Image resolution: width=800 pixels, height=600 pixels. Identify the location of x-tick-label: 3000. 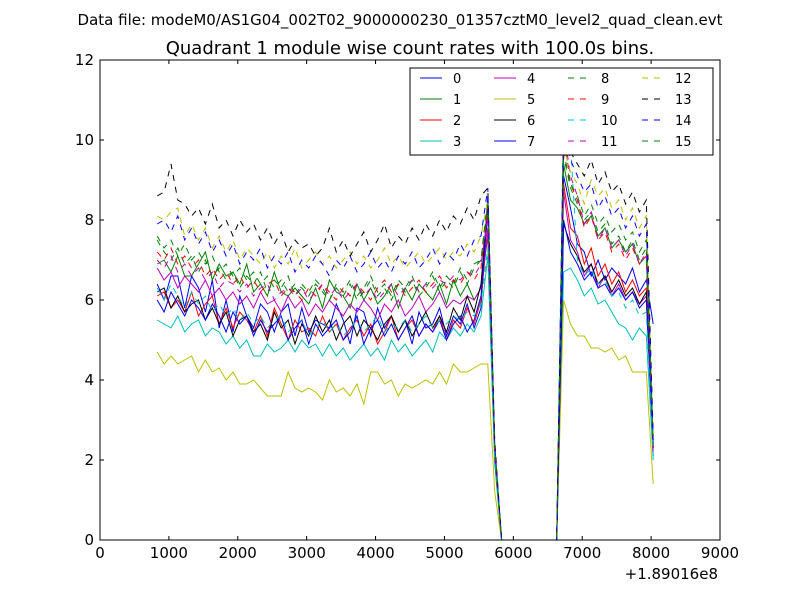
(307, 553).